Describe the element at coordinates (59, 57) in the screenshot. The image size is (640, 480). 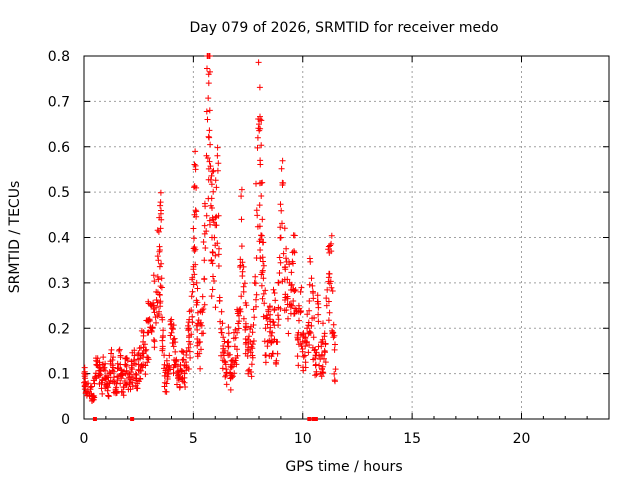
I see `y-tick-label: 0.8` at that location.